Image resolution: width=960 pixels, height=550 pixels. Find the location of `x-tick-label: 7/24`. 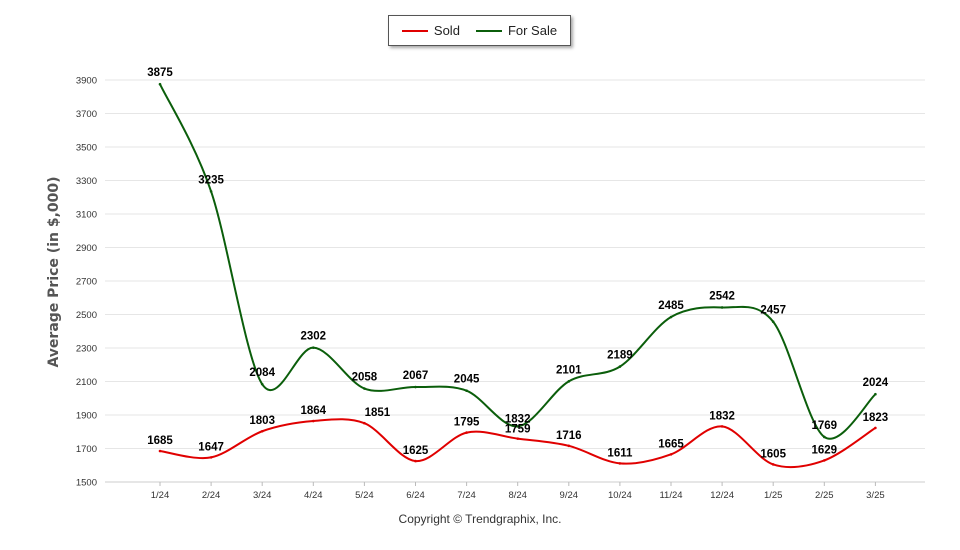

x-tick-label: 7/24 is located at coordinates (466, 495).